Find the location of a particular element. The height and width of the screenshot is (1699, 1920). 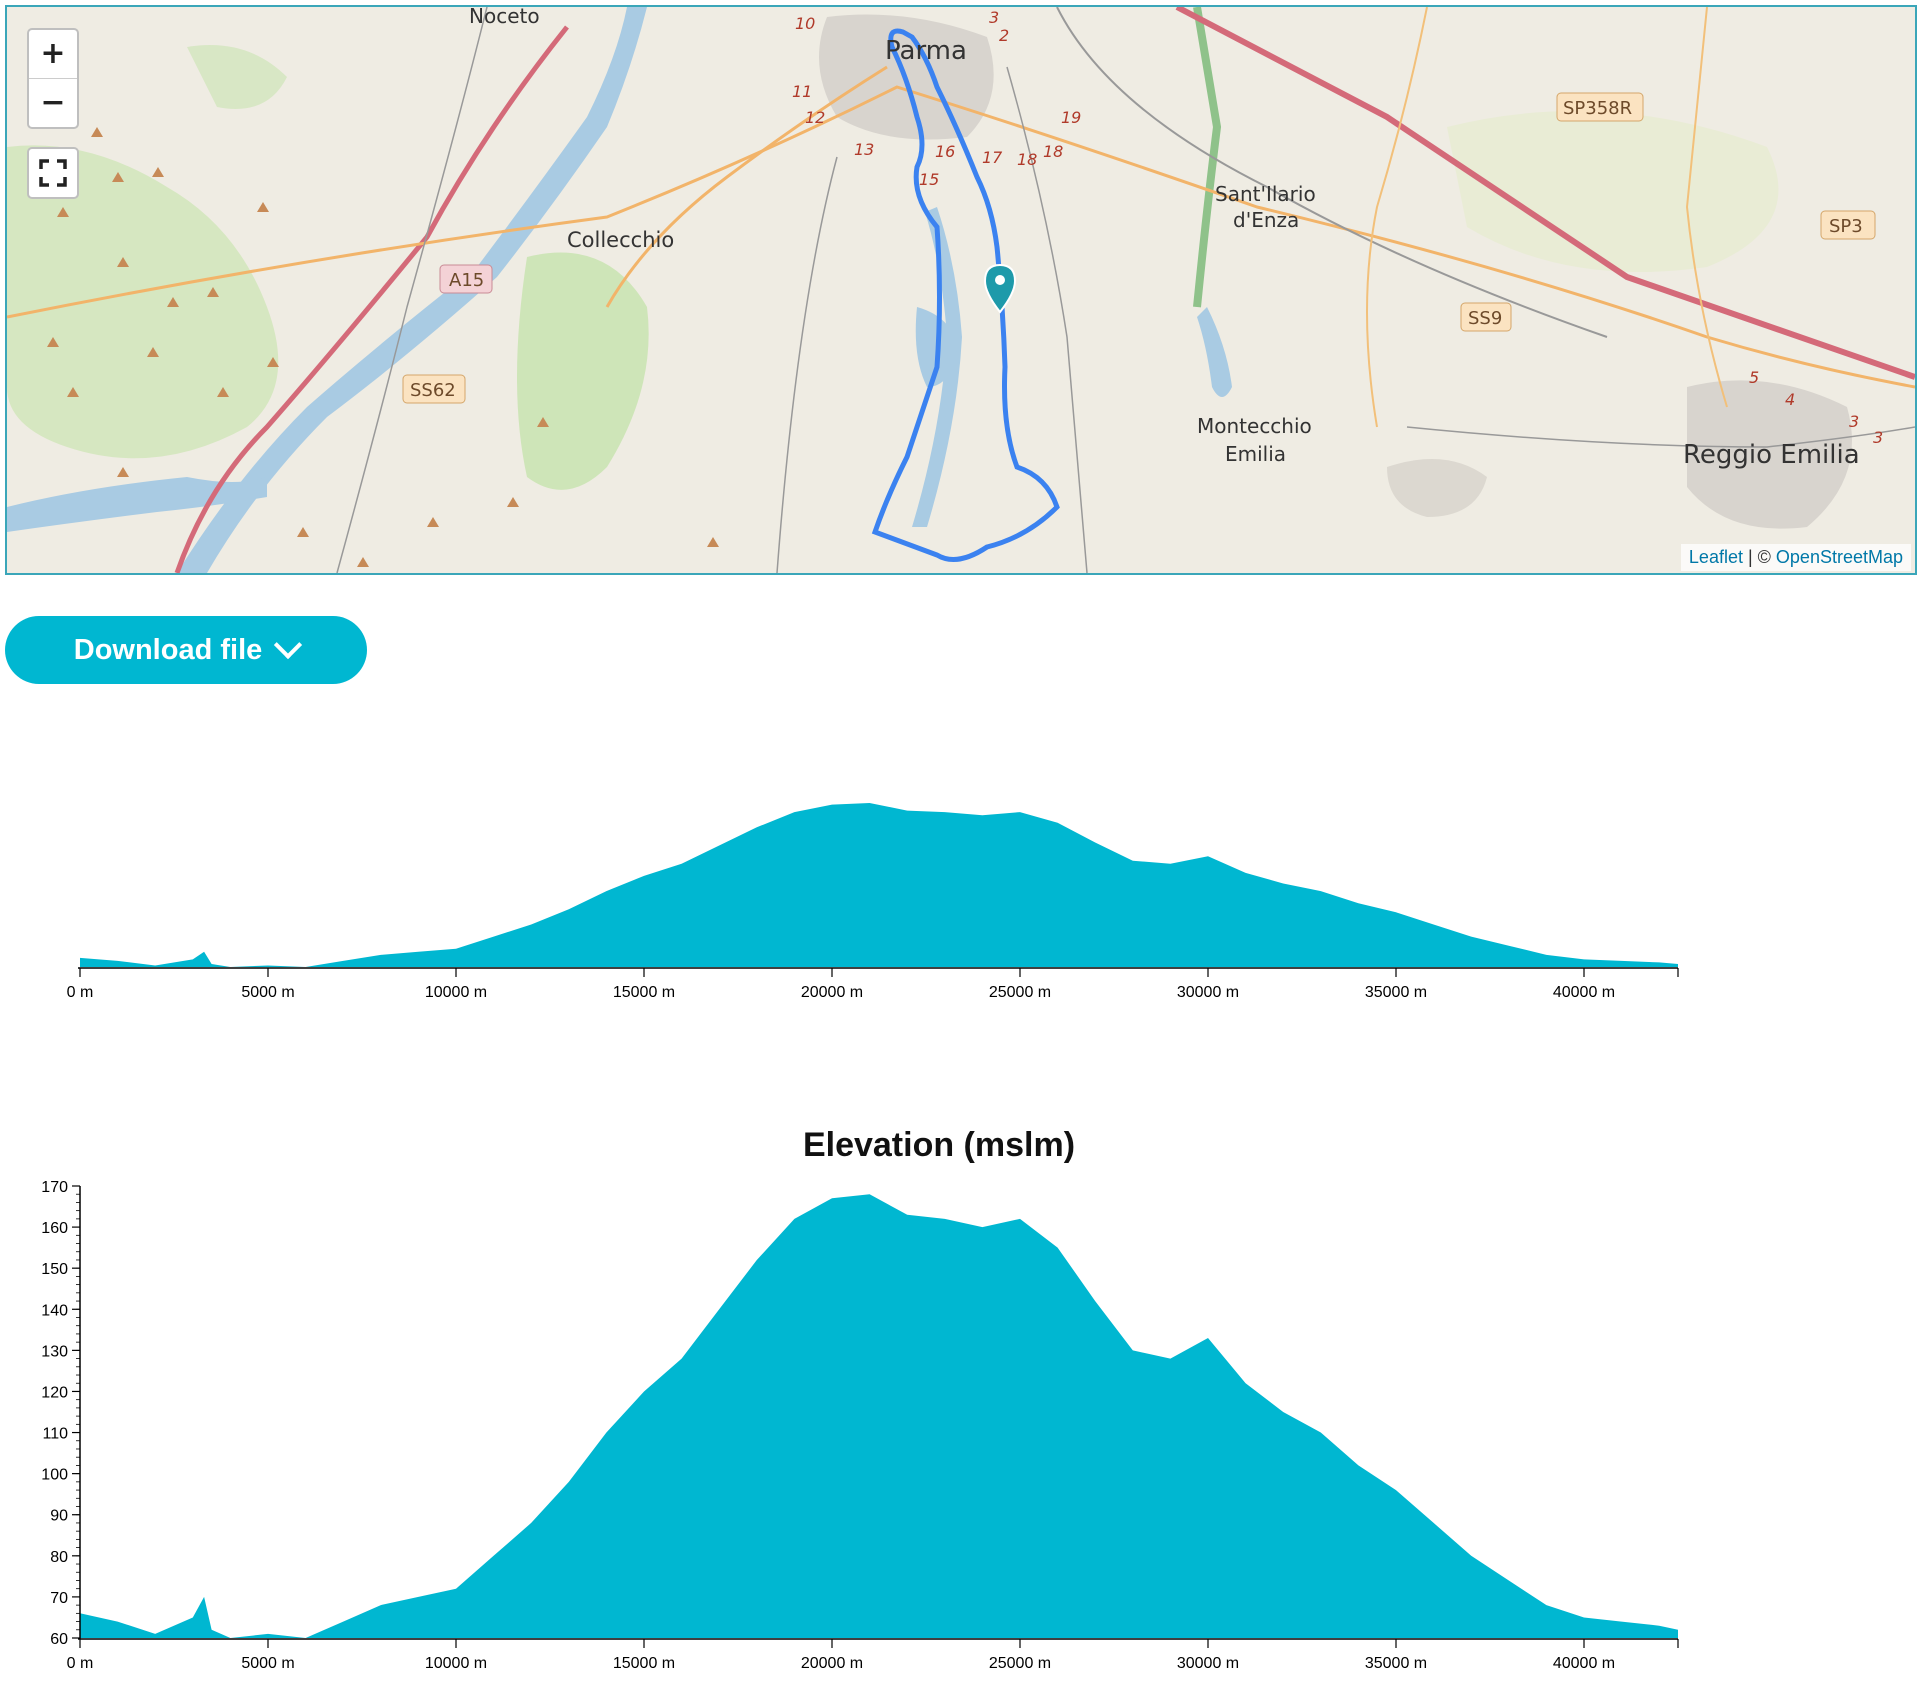

zoom-control: + − is located at coordinates (53, 78).